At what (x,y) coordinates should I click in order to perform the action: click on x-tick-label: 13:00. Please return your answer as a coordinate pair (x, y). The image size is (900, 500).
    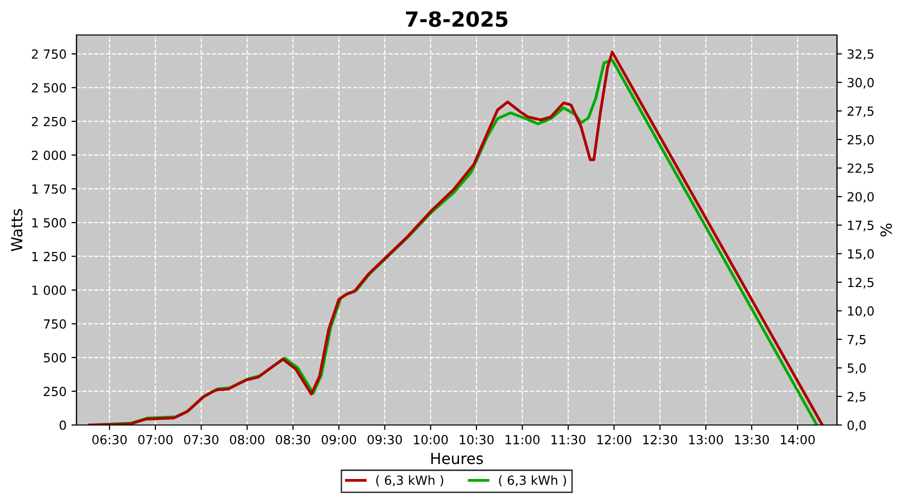
    Looking at the image, I should click on (706, 439).